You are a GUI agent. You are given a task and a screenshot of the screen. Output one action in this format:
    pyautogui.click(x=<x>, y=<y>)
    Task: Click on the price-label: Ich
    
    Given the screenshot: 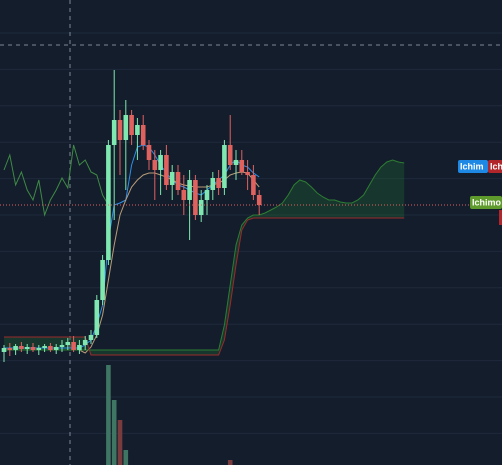 What is the action you would take?
    pyautogui.click(x=496, y=166)
    